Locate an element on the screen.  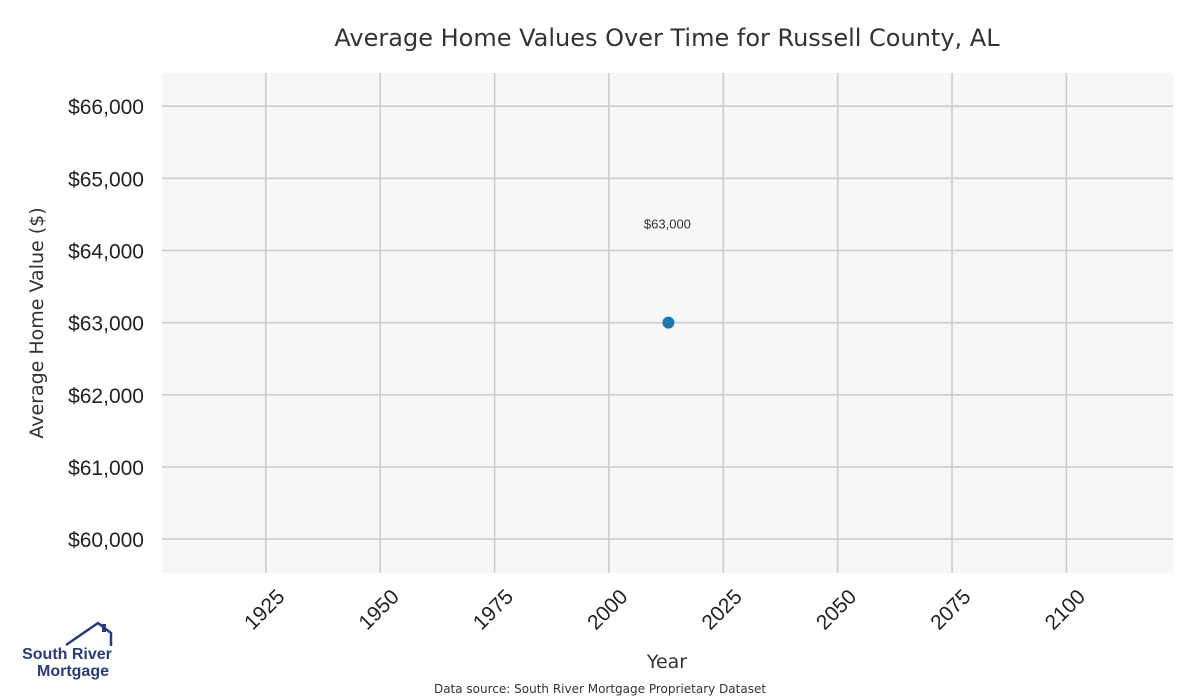
x-tick-label: 2075 is located at coordinates (950, 609).